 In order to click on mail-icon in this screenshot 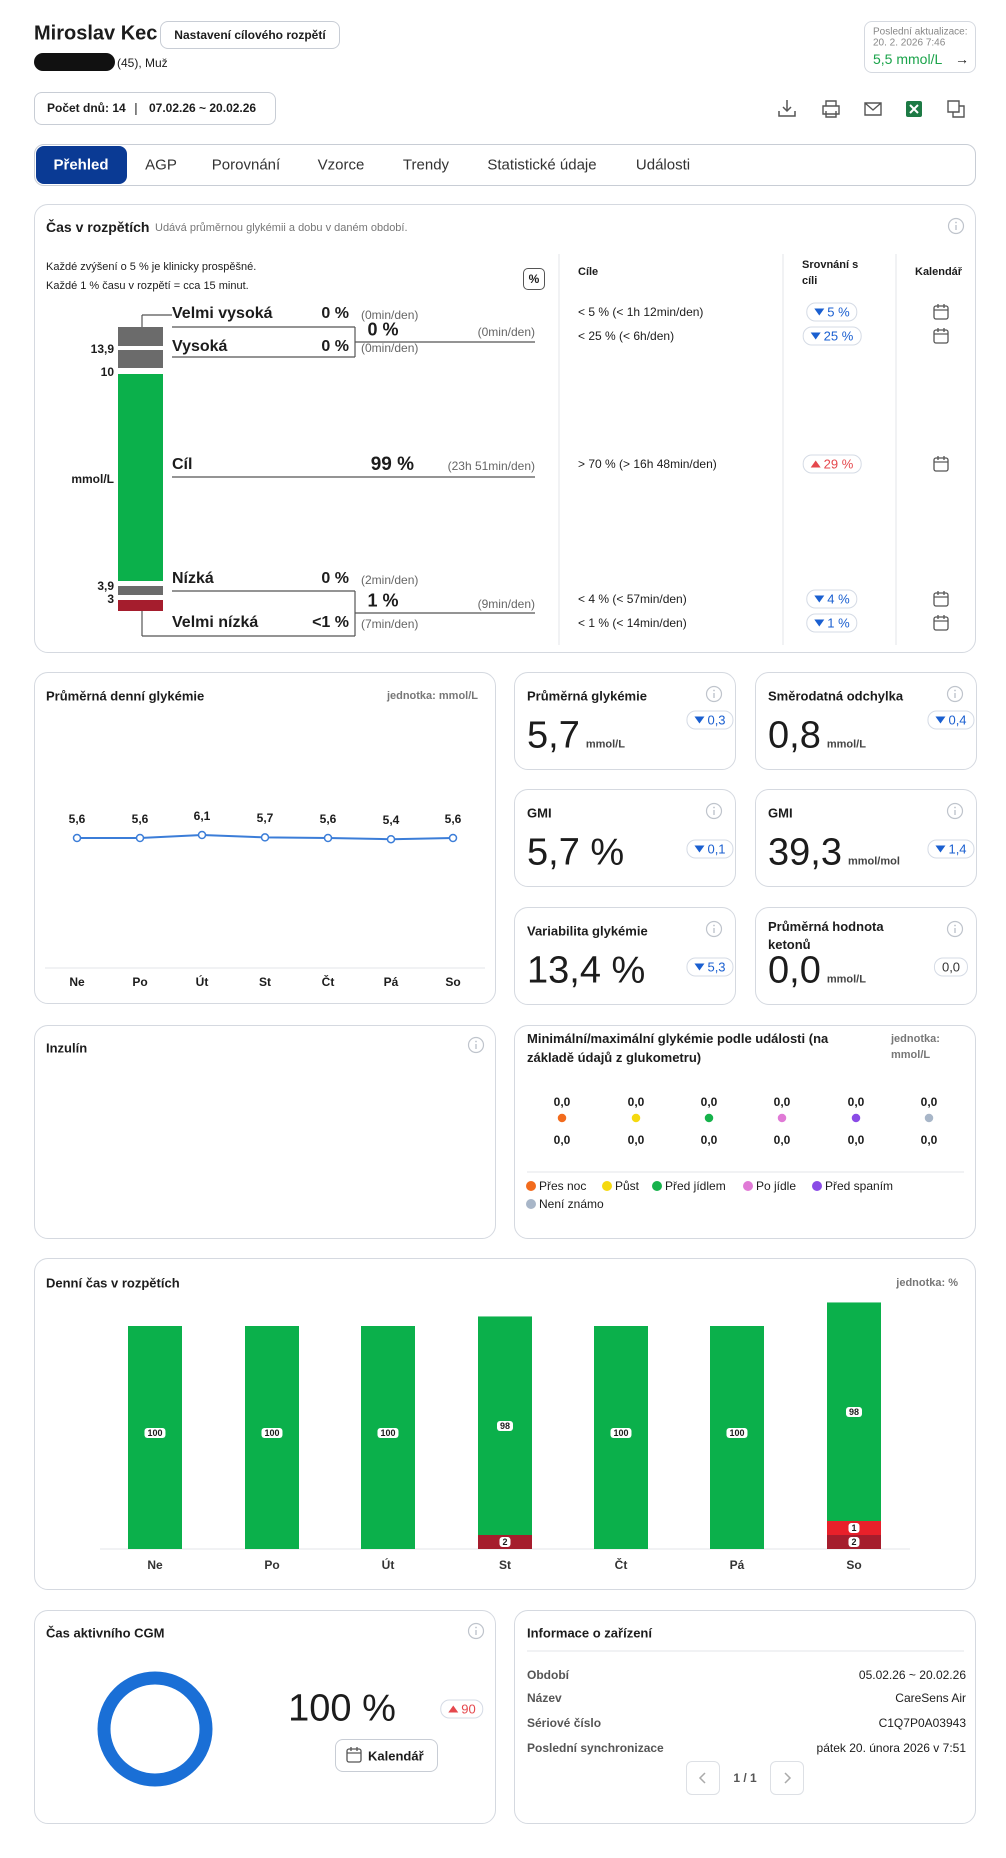, I will do `click(873, 109)`.